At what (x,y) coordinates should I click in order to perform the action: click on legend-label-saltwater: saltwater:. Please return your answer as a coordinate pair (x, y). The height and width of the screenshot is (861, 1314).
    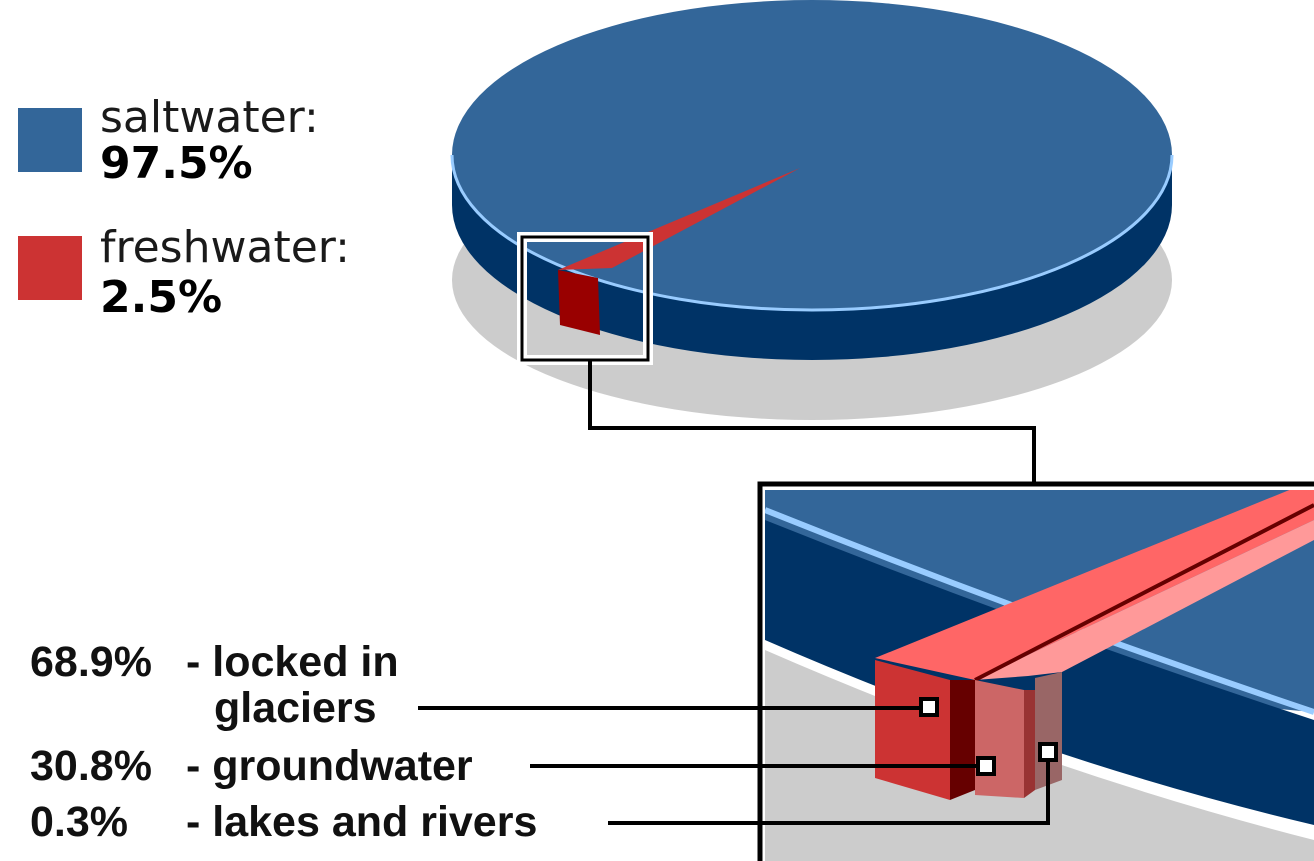
    Looking at the image, I should click on (209, 117).